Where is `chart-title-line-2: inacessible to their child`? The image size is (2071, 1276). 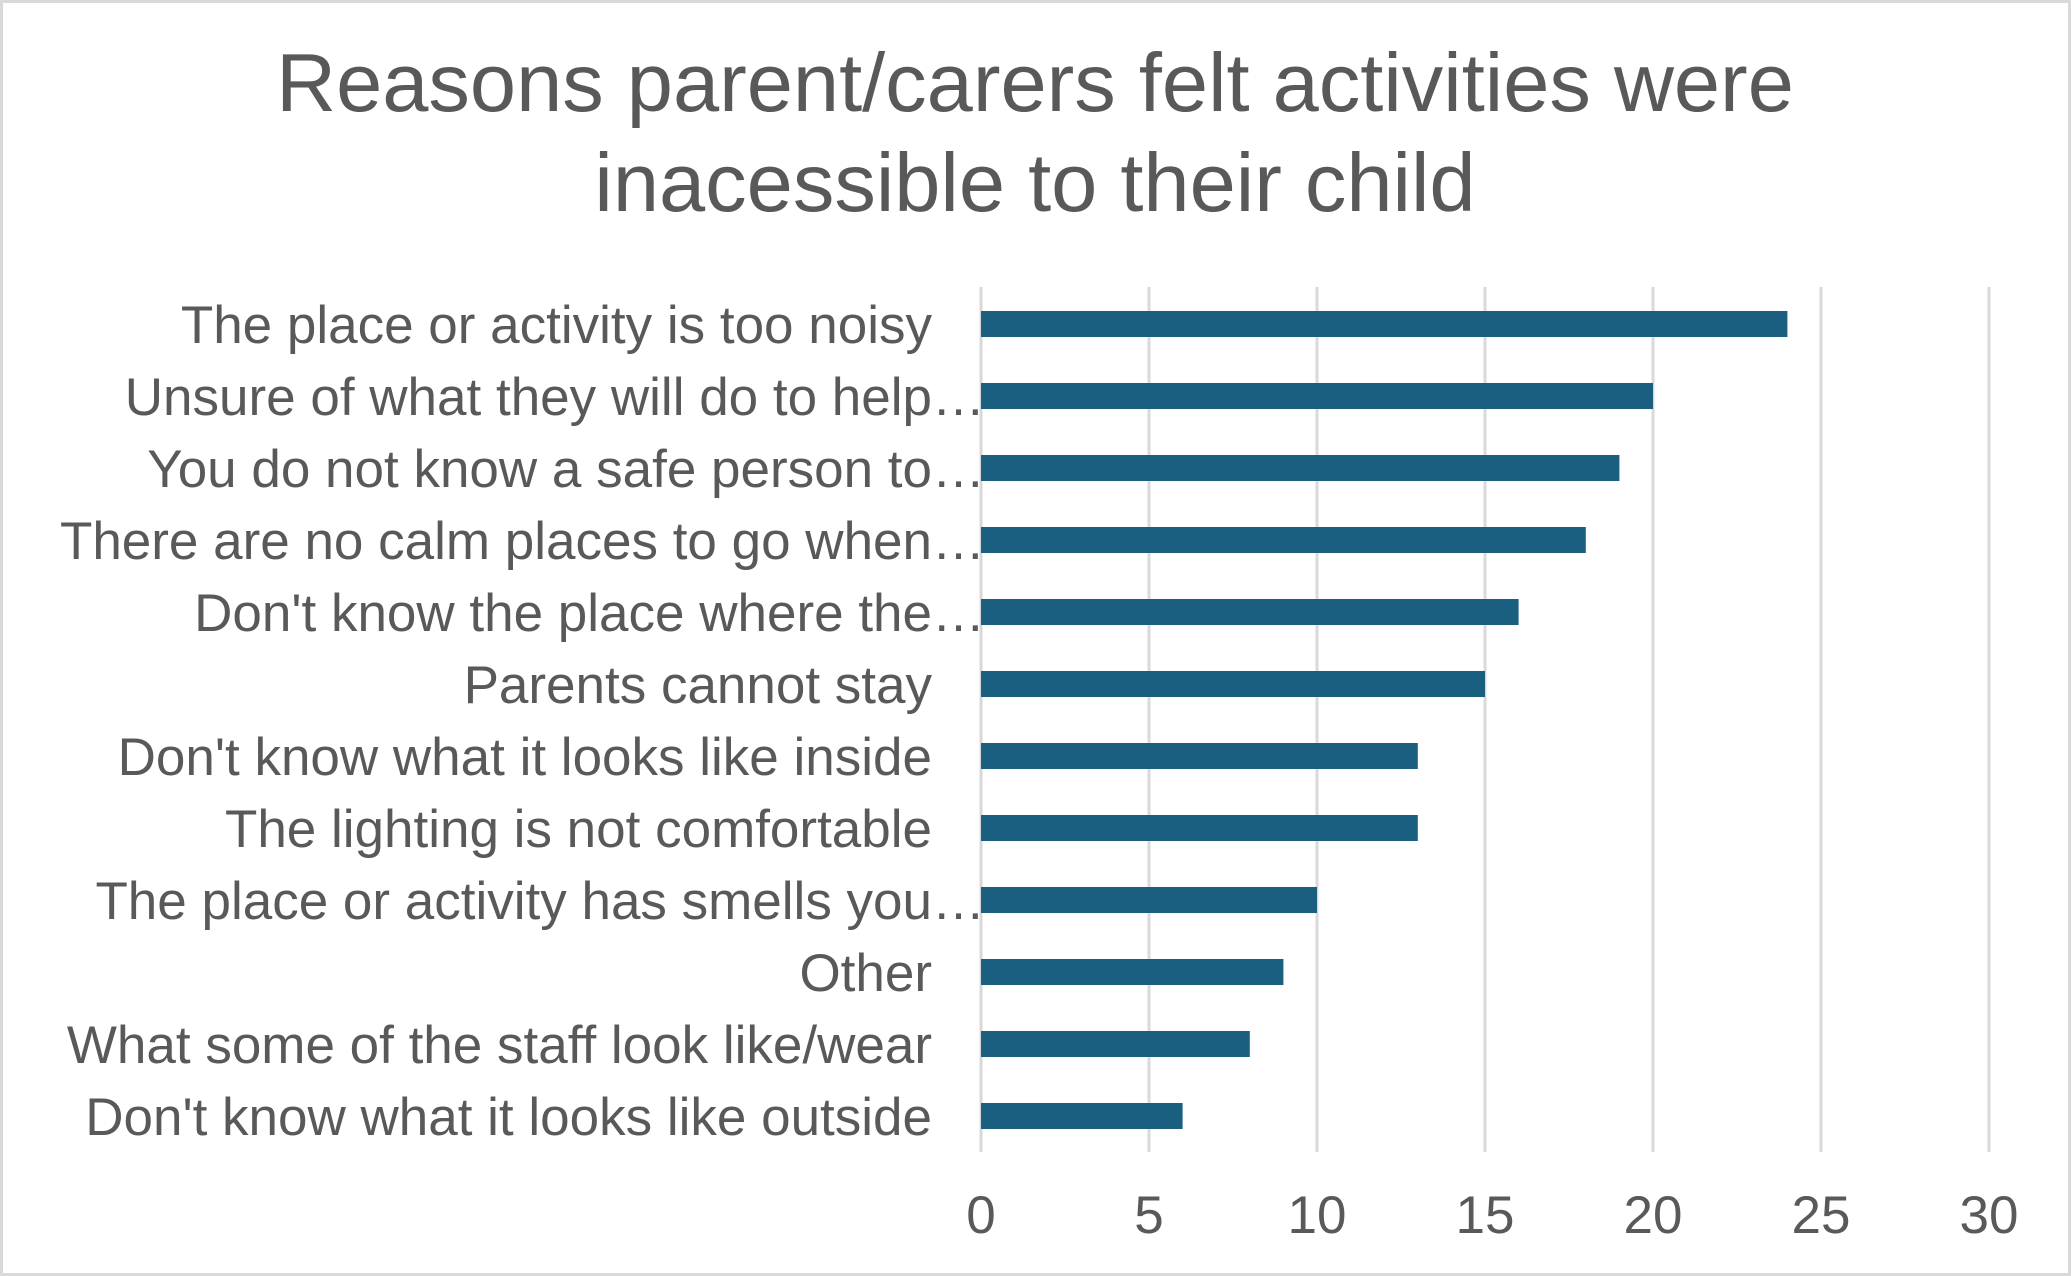 chart-title-line-2: inacessible to their child is located at coordinates (1034, 182).